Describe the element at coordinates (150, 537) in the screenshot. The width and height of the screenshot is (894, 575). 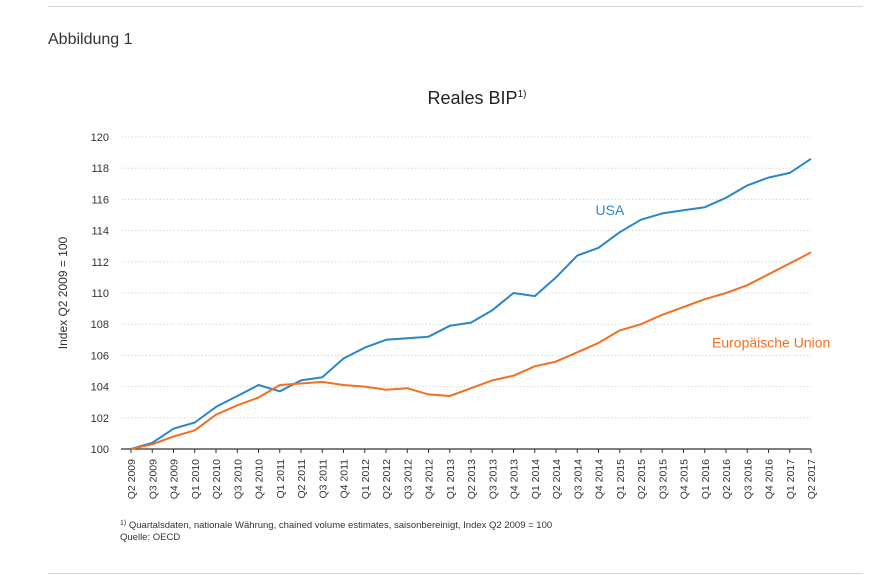
I see `source-note: Quelle: OECD` at that location.